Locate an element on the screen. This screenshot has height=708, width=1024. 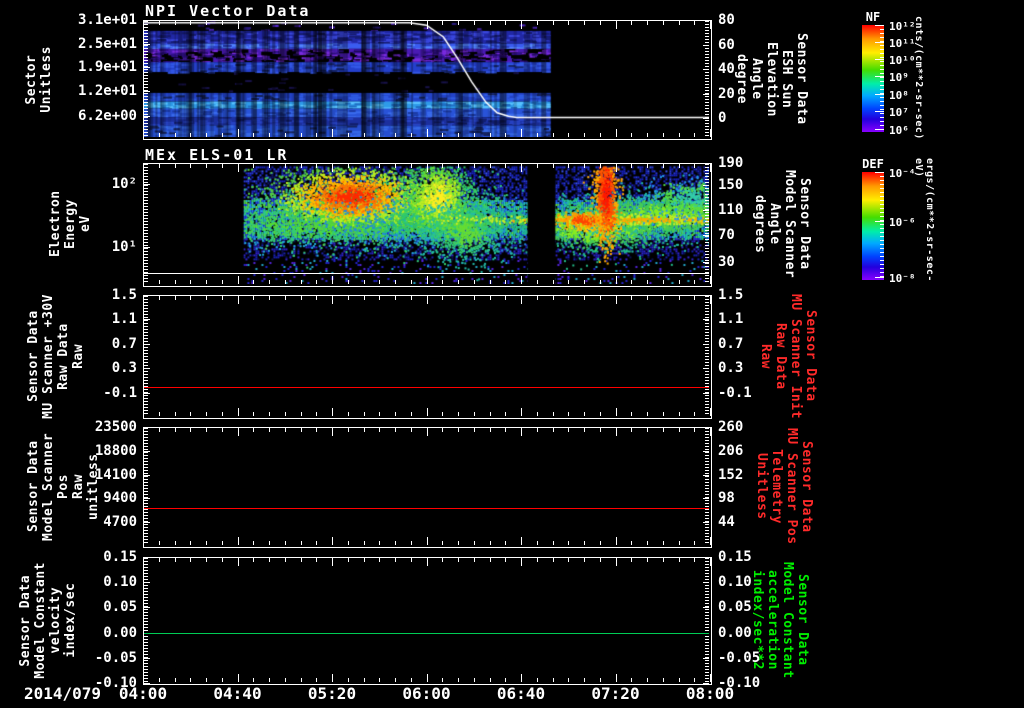
tick-label: 0.00 is located at coordinates (735, 632).